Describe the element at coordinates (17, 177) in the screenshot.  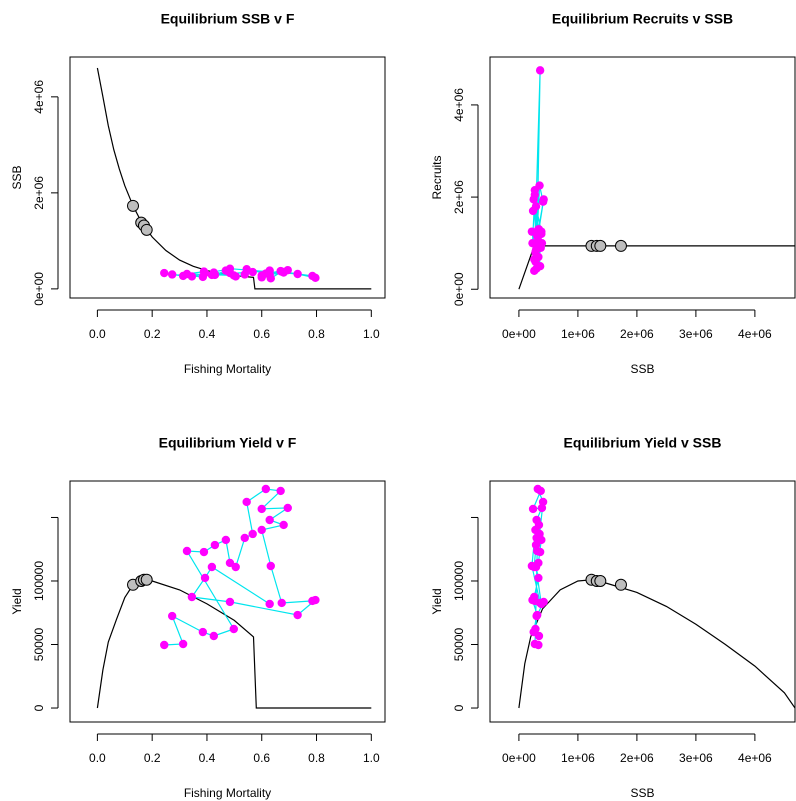
I see `y-axis-title: SSB` at that location.